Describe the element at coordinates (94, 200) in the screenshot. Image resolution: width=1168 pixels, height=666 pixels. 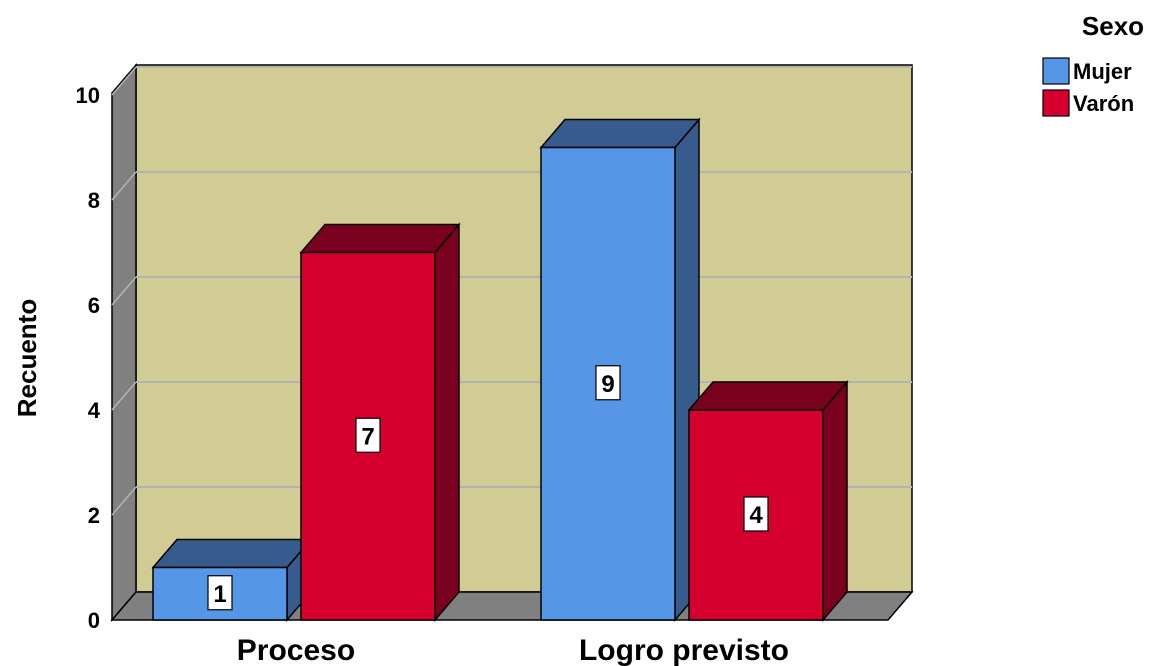
I see `y-tick-label: 8` at that location.